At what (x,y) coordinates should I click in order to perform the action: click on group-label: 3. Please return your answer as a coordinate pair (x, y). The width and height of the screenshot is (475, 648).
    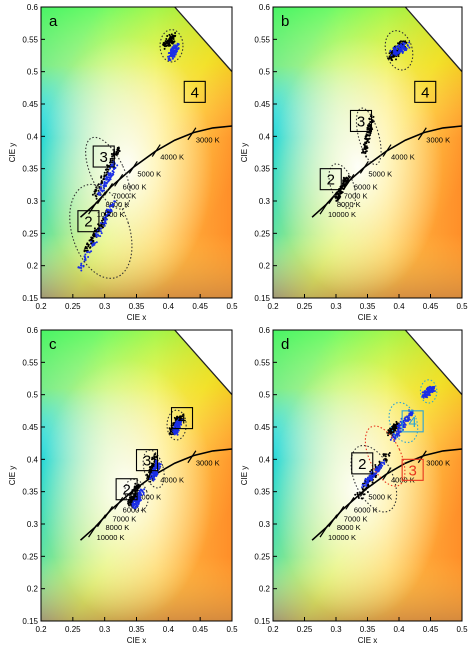
    Looking at the image, I should click on (412, 470).